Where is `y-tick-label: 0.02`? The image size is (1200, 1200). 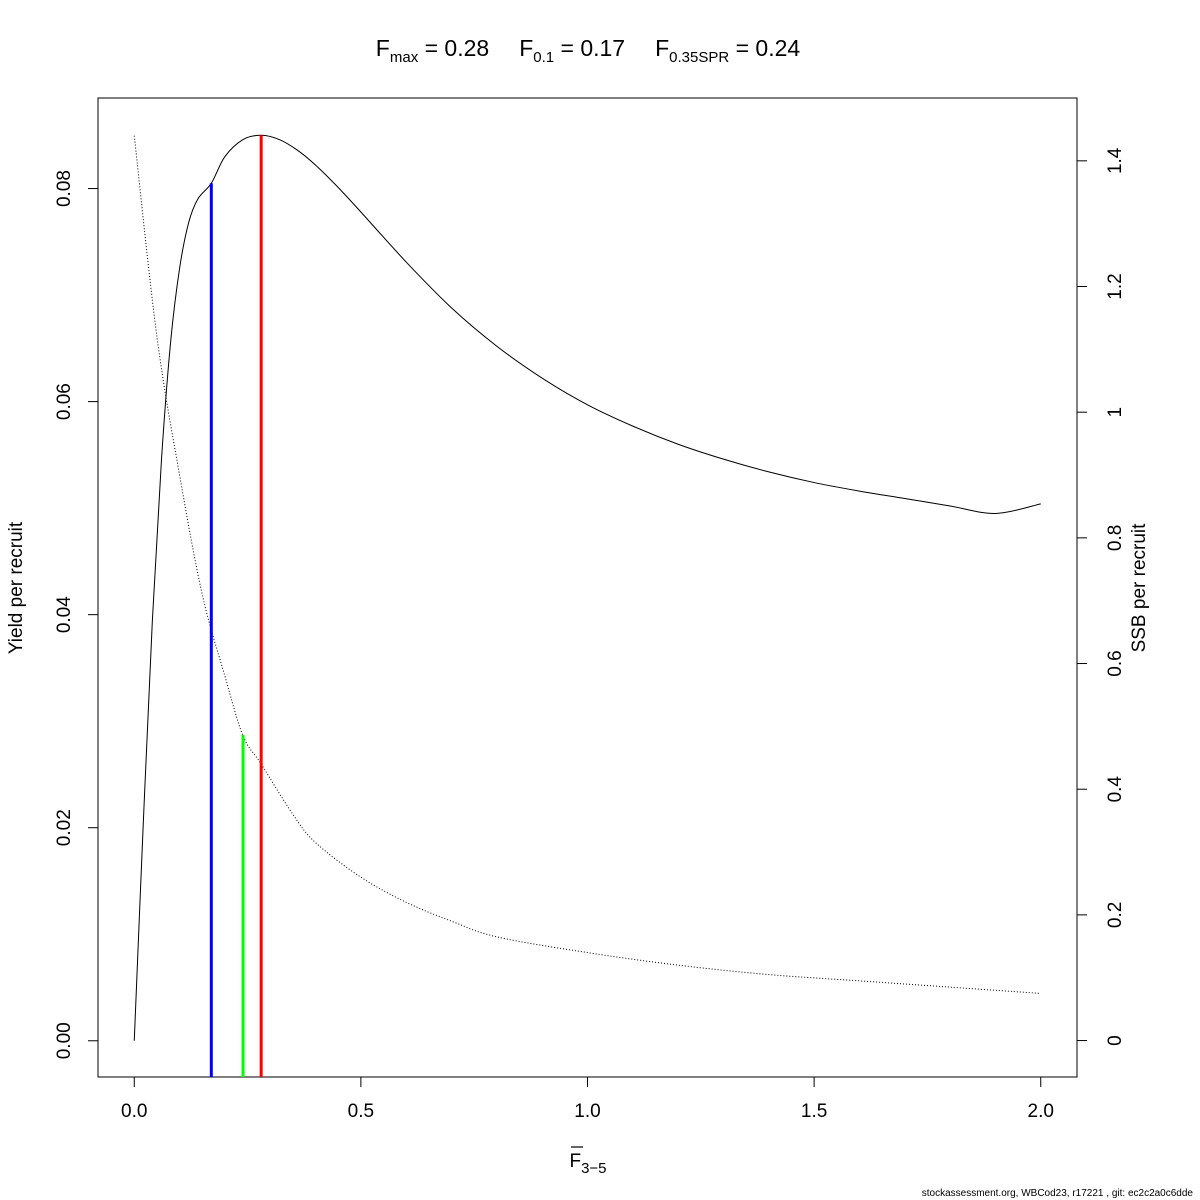 y-tick-label: 0.02 is located at coordinates (64, 827).